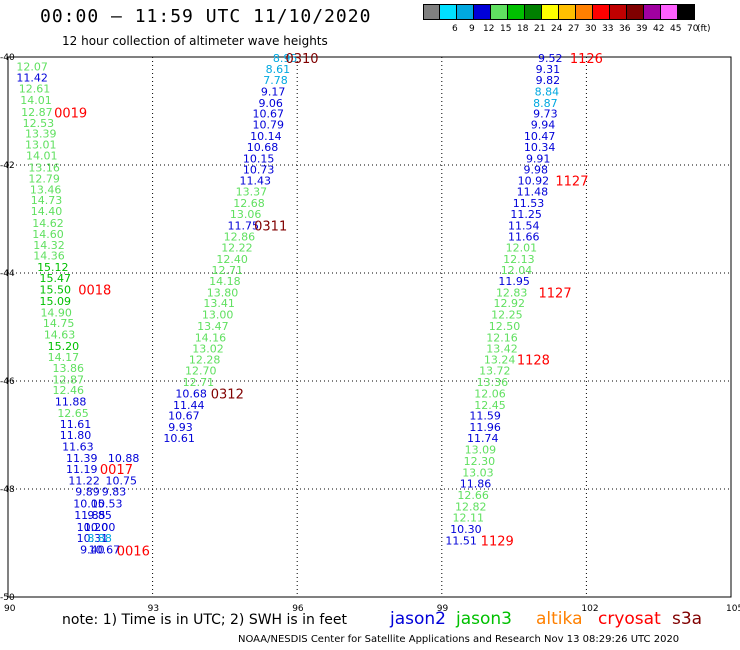 This screenshot has width=740, height=650. Describe the element at coordinates (275, 80) in the screenshot. I see `wave-height-point: 7.78` at that location.